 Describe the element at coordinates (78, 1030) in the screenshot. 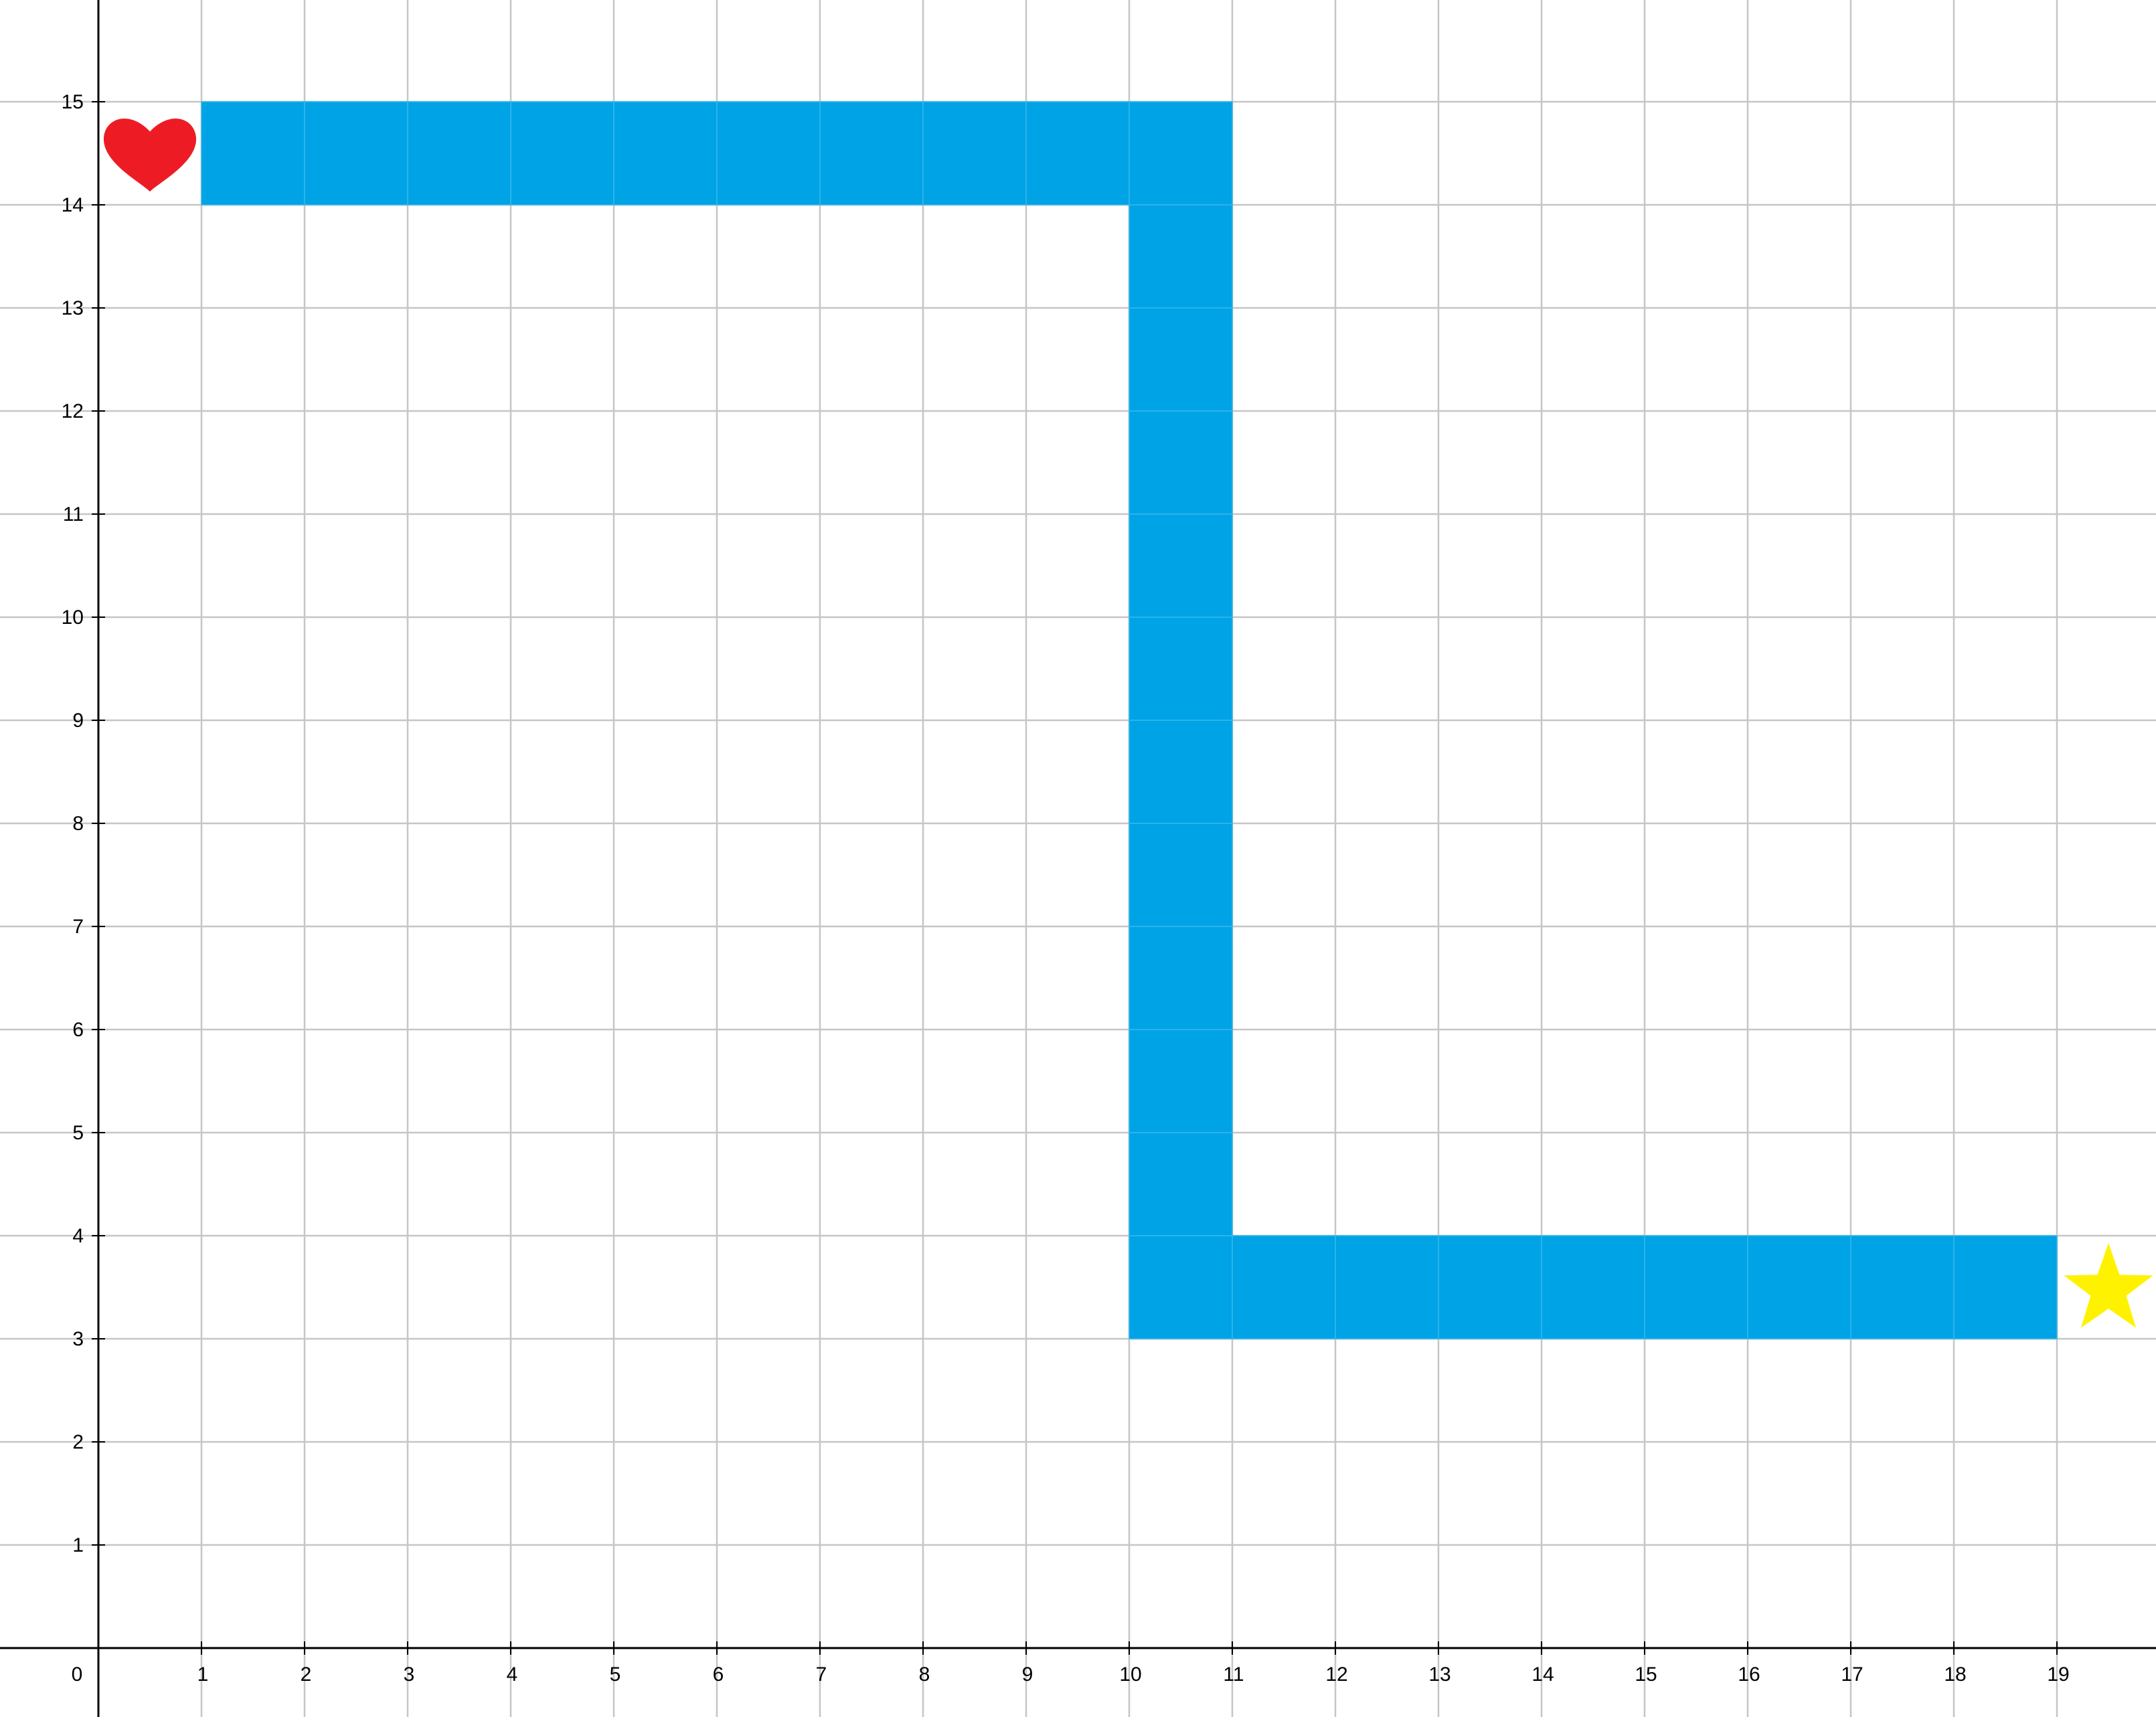

I see `y-tick-label: 6` at that location.